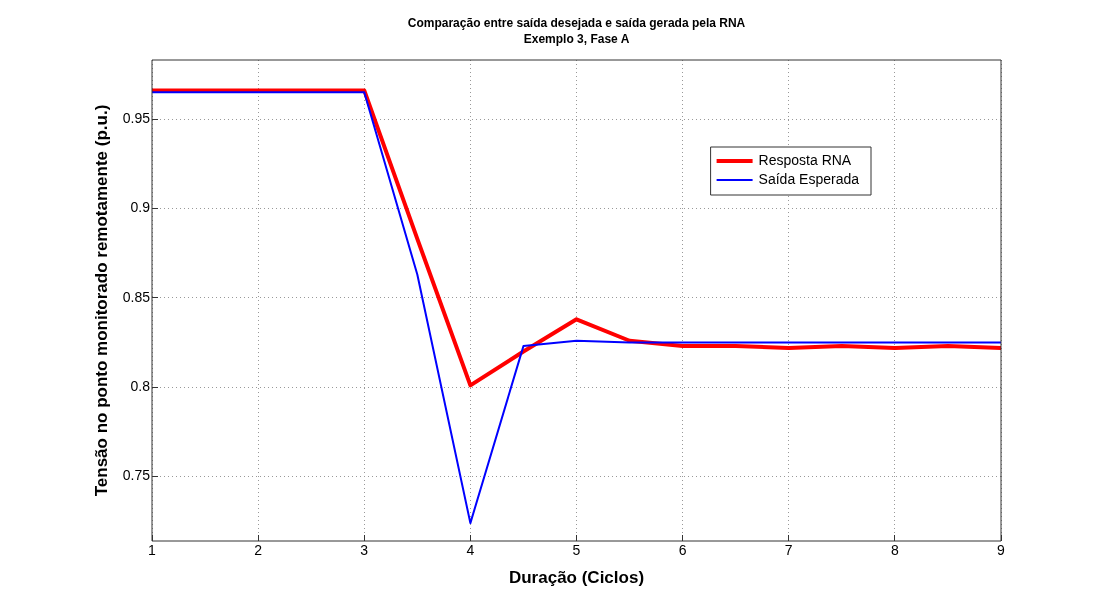  Describe the element at coordinates (809, 178) in the screenshot. I see `legend-label: Saída Esperada` at that location.